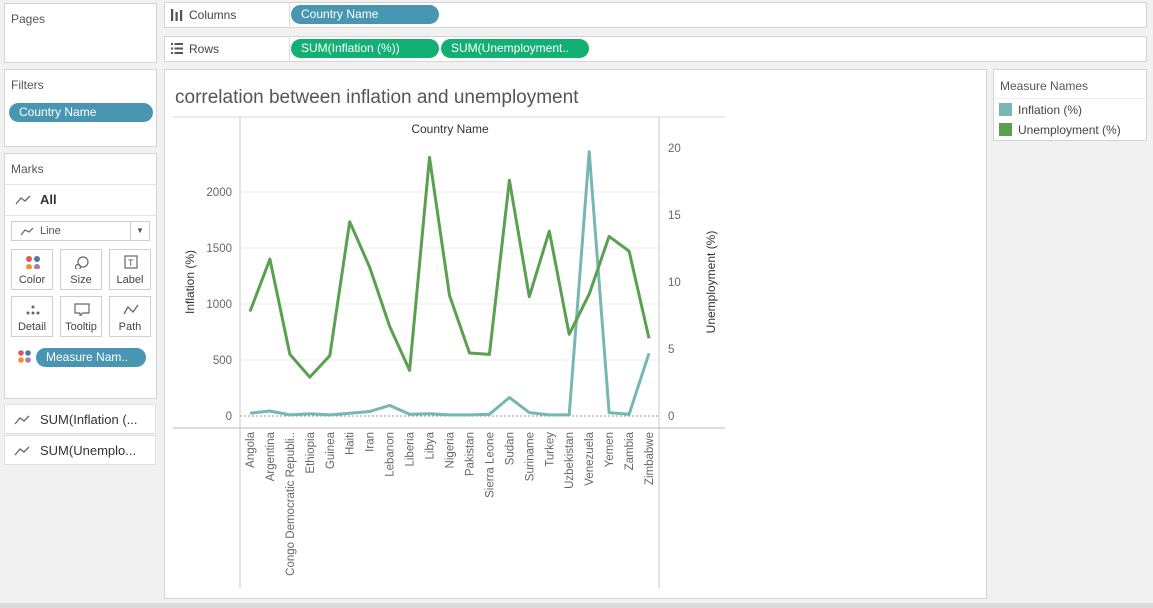 The image size is (1153, 608). I want to click on x-category-label: Nigeria, so click(451, 449).